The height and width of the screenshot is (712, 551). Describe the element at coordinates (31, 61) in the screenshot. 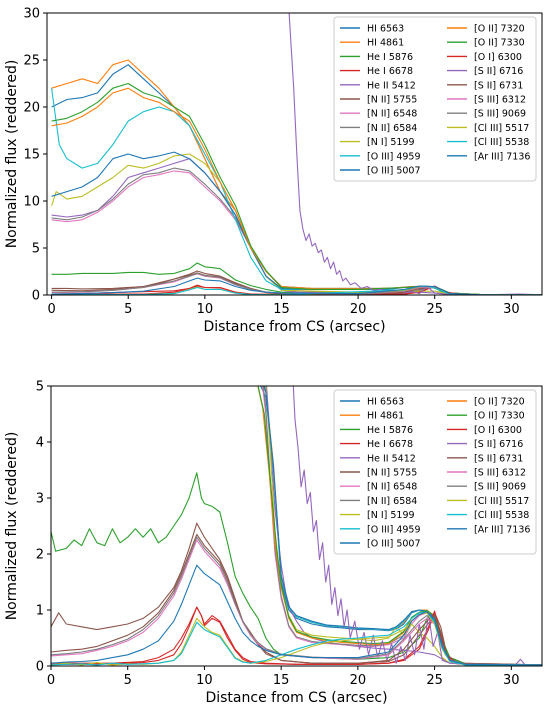

I see `y-tick-label: 25` at that location.